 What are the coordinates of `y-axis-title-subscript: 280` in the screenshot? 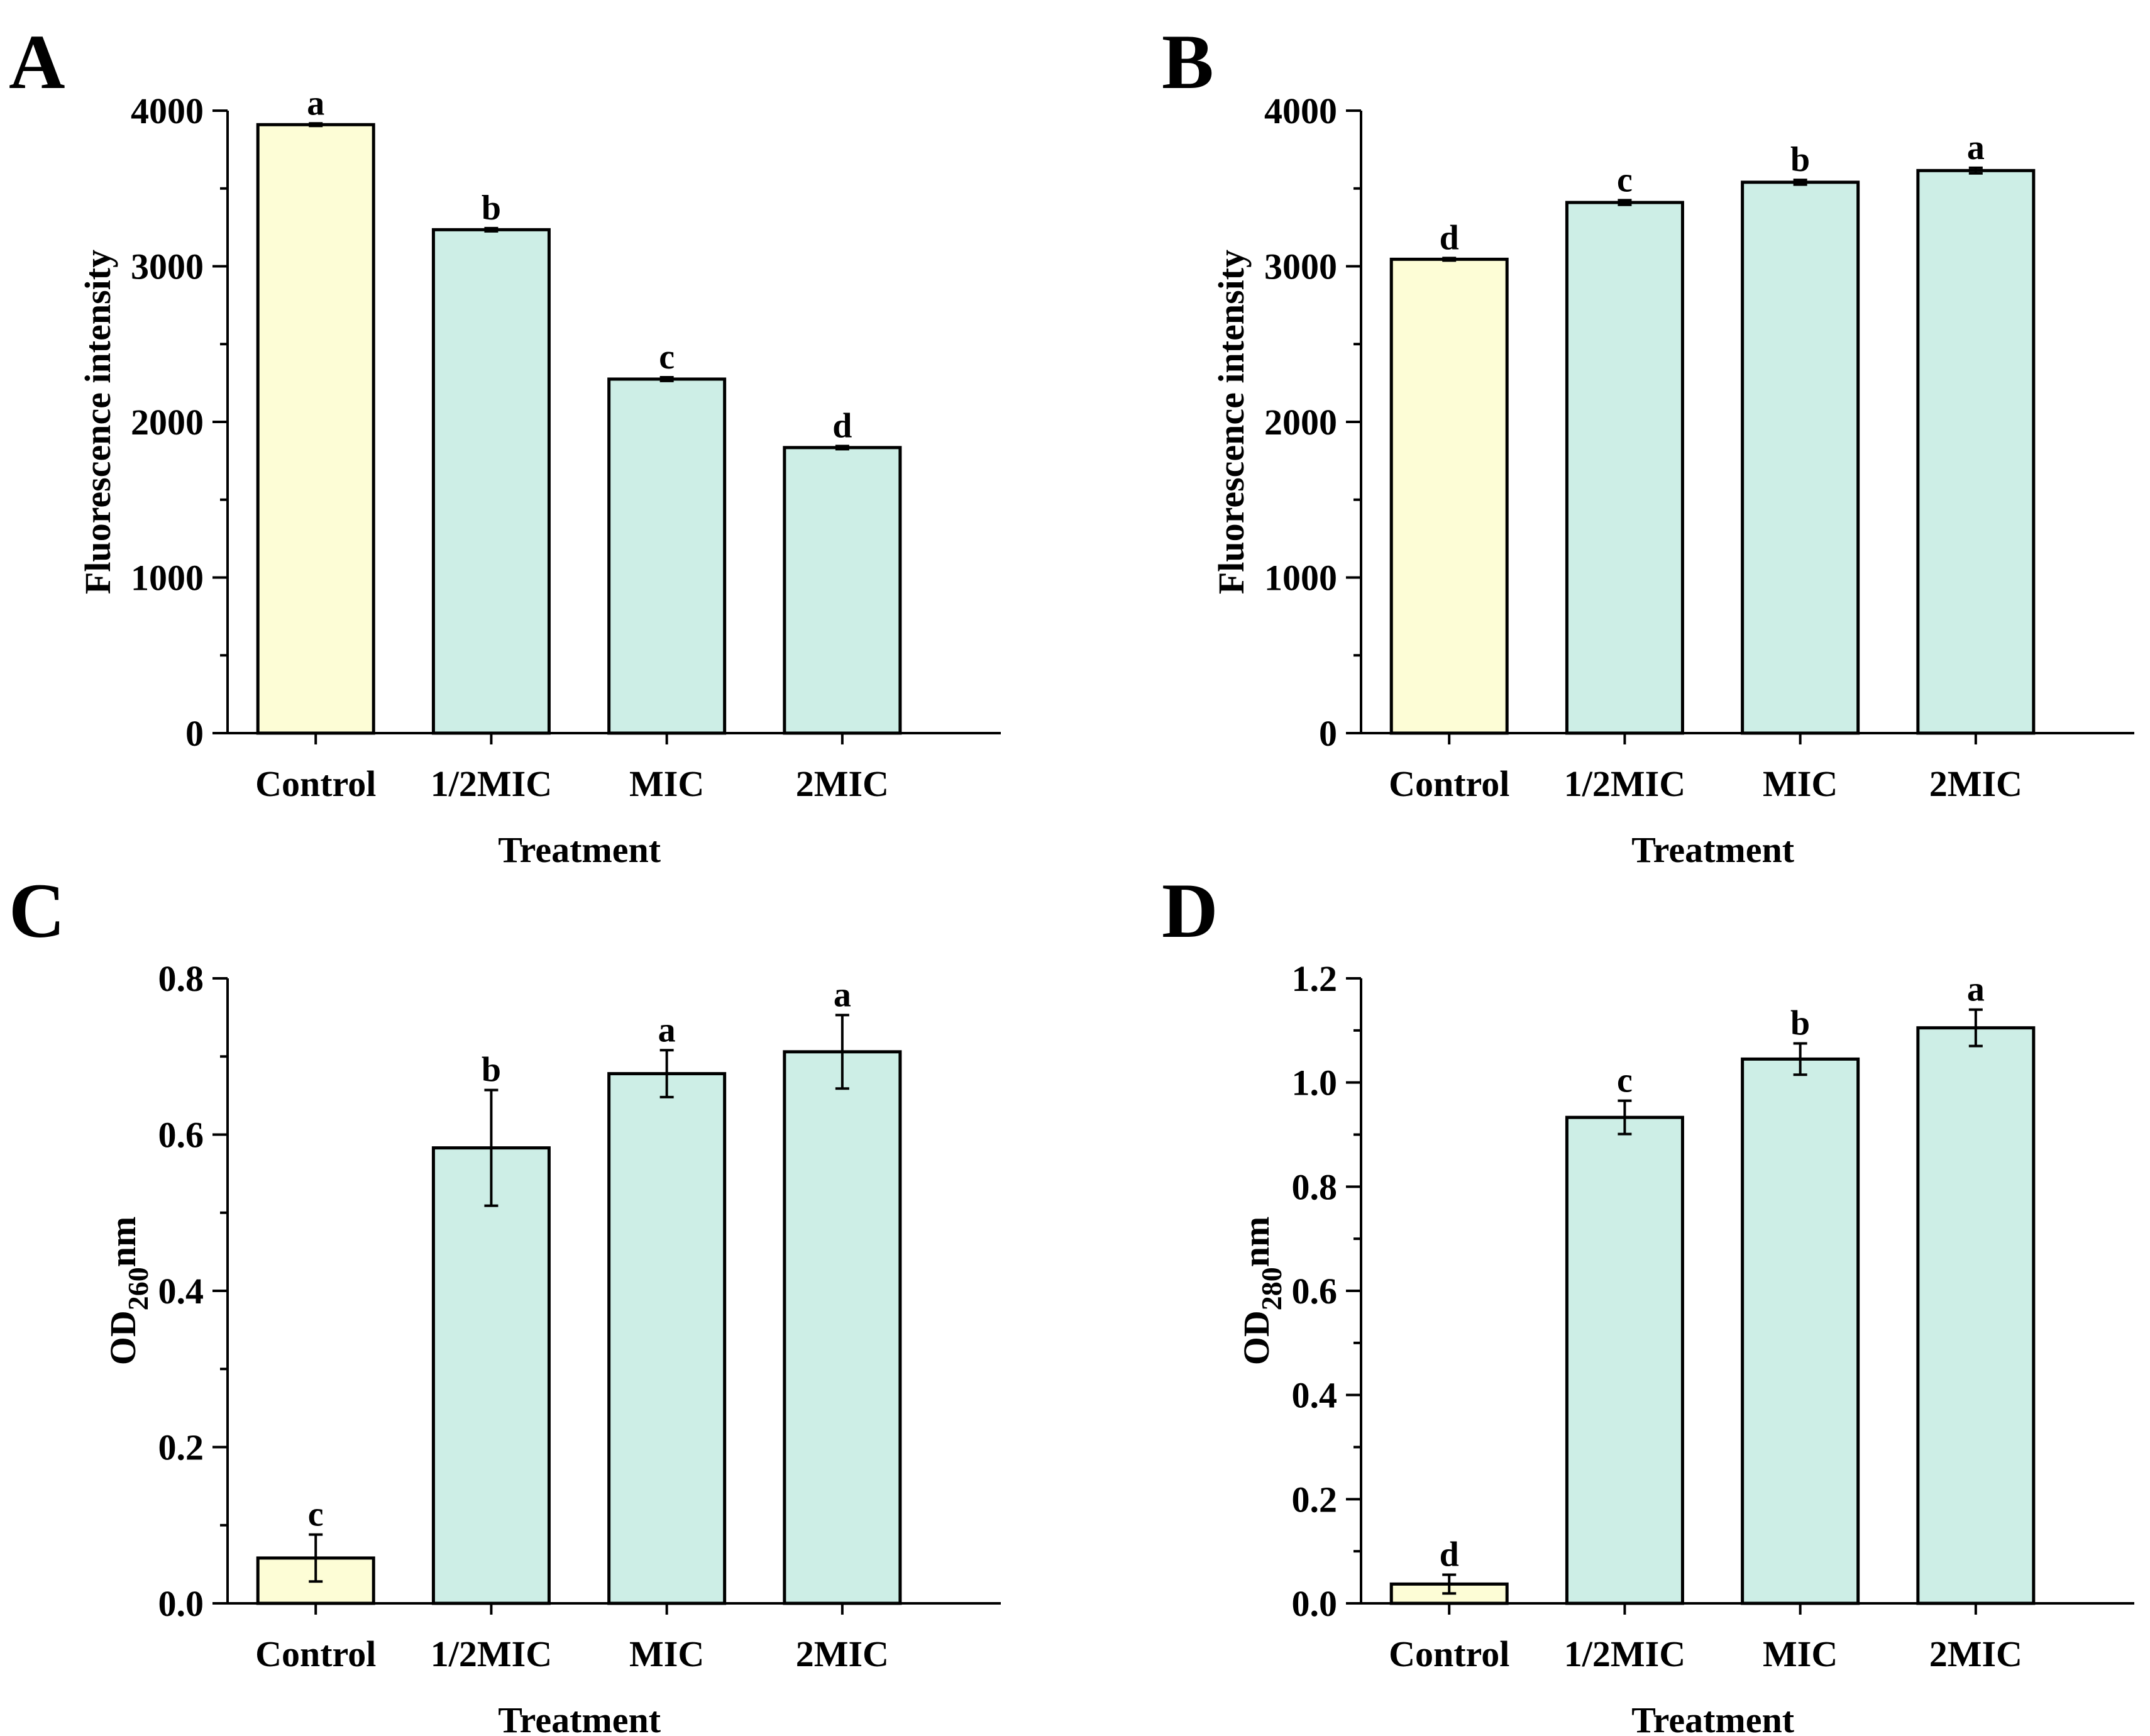 It's located at (1271, 1289).